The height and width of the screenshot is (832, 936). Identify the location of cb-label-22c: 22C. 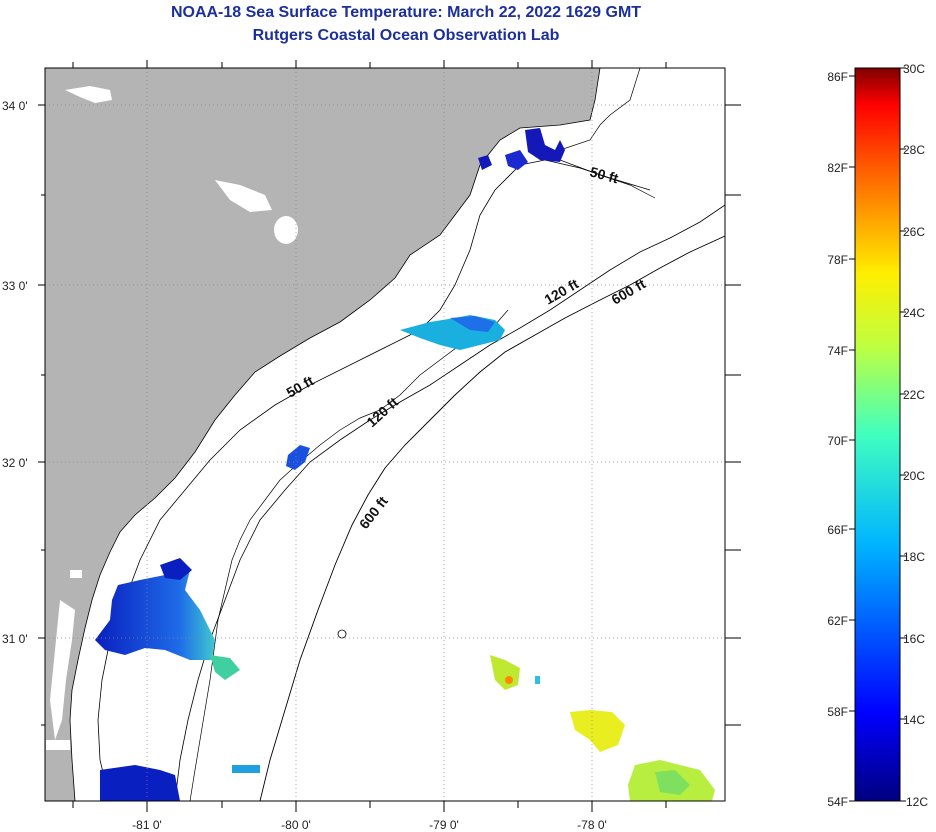
(914, 395).